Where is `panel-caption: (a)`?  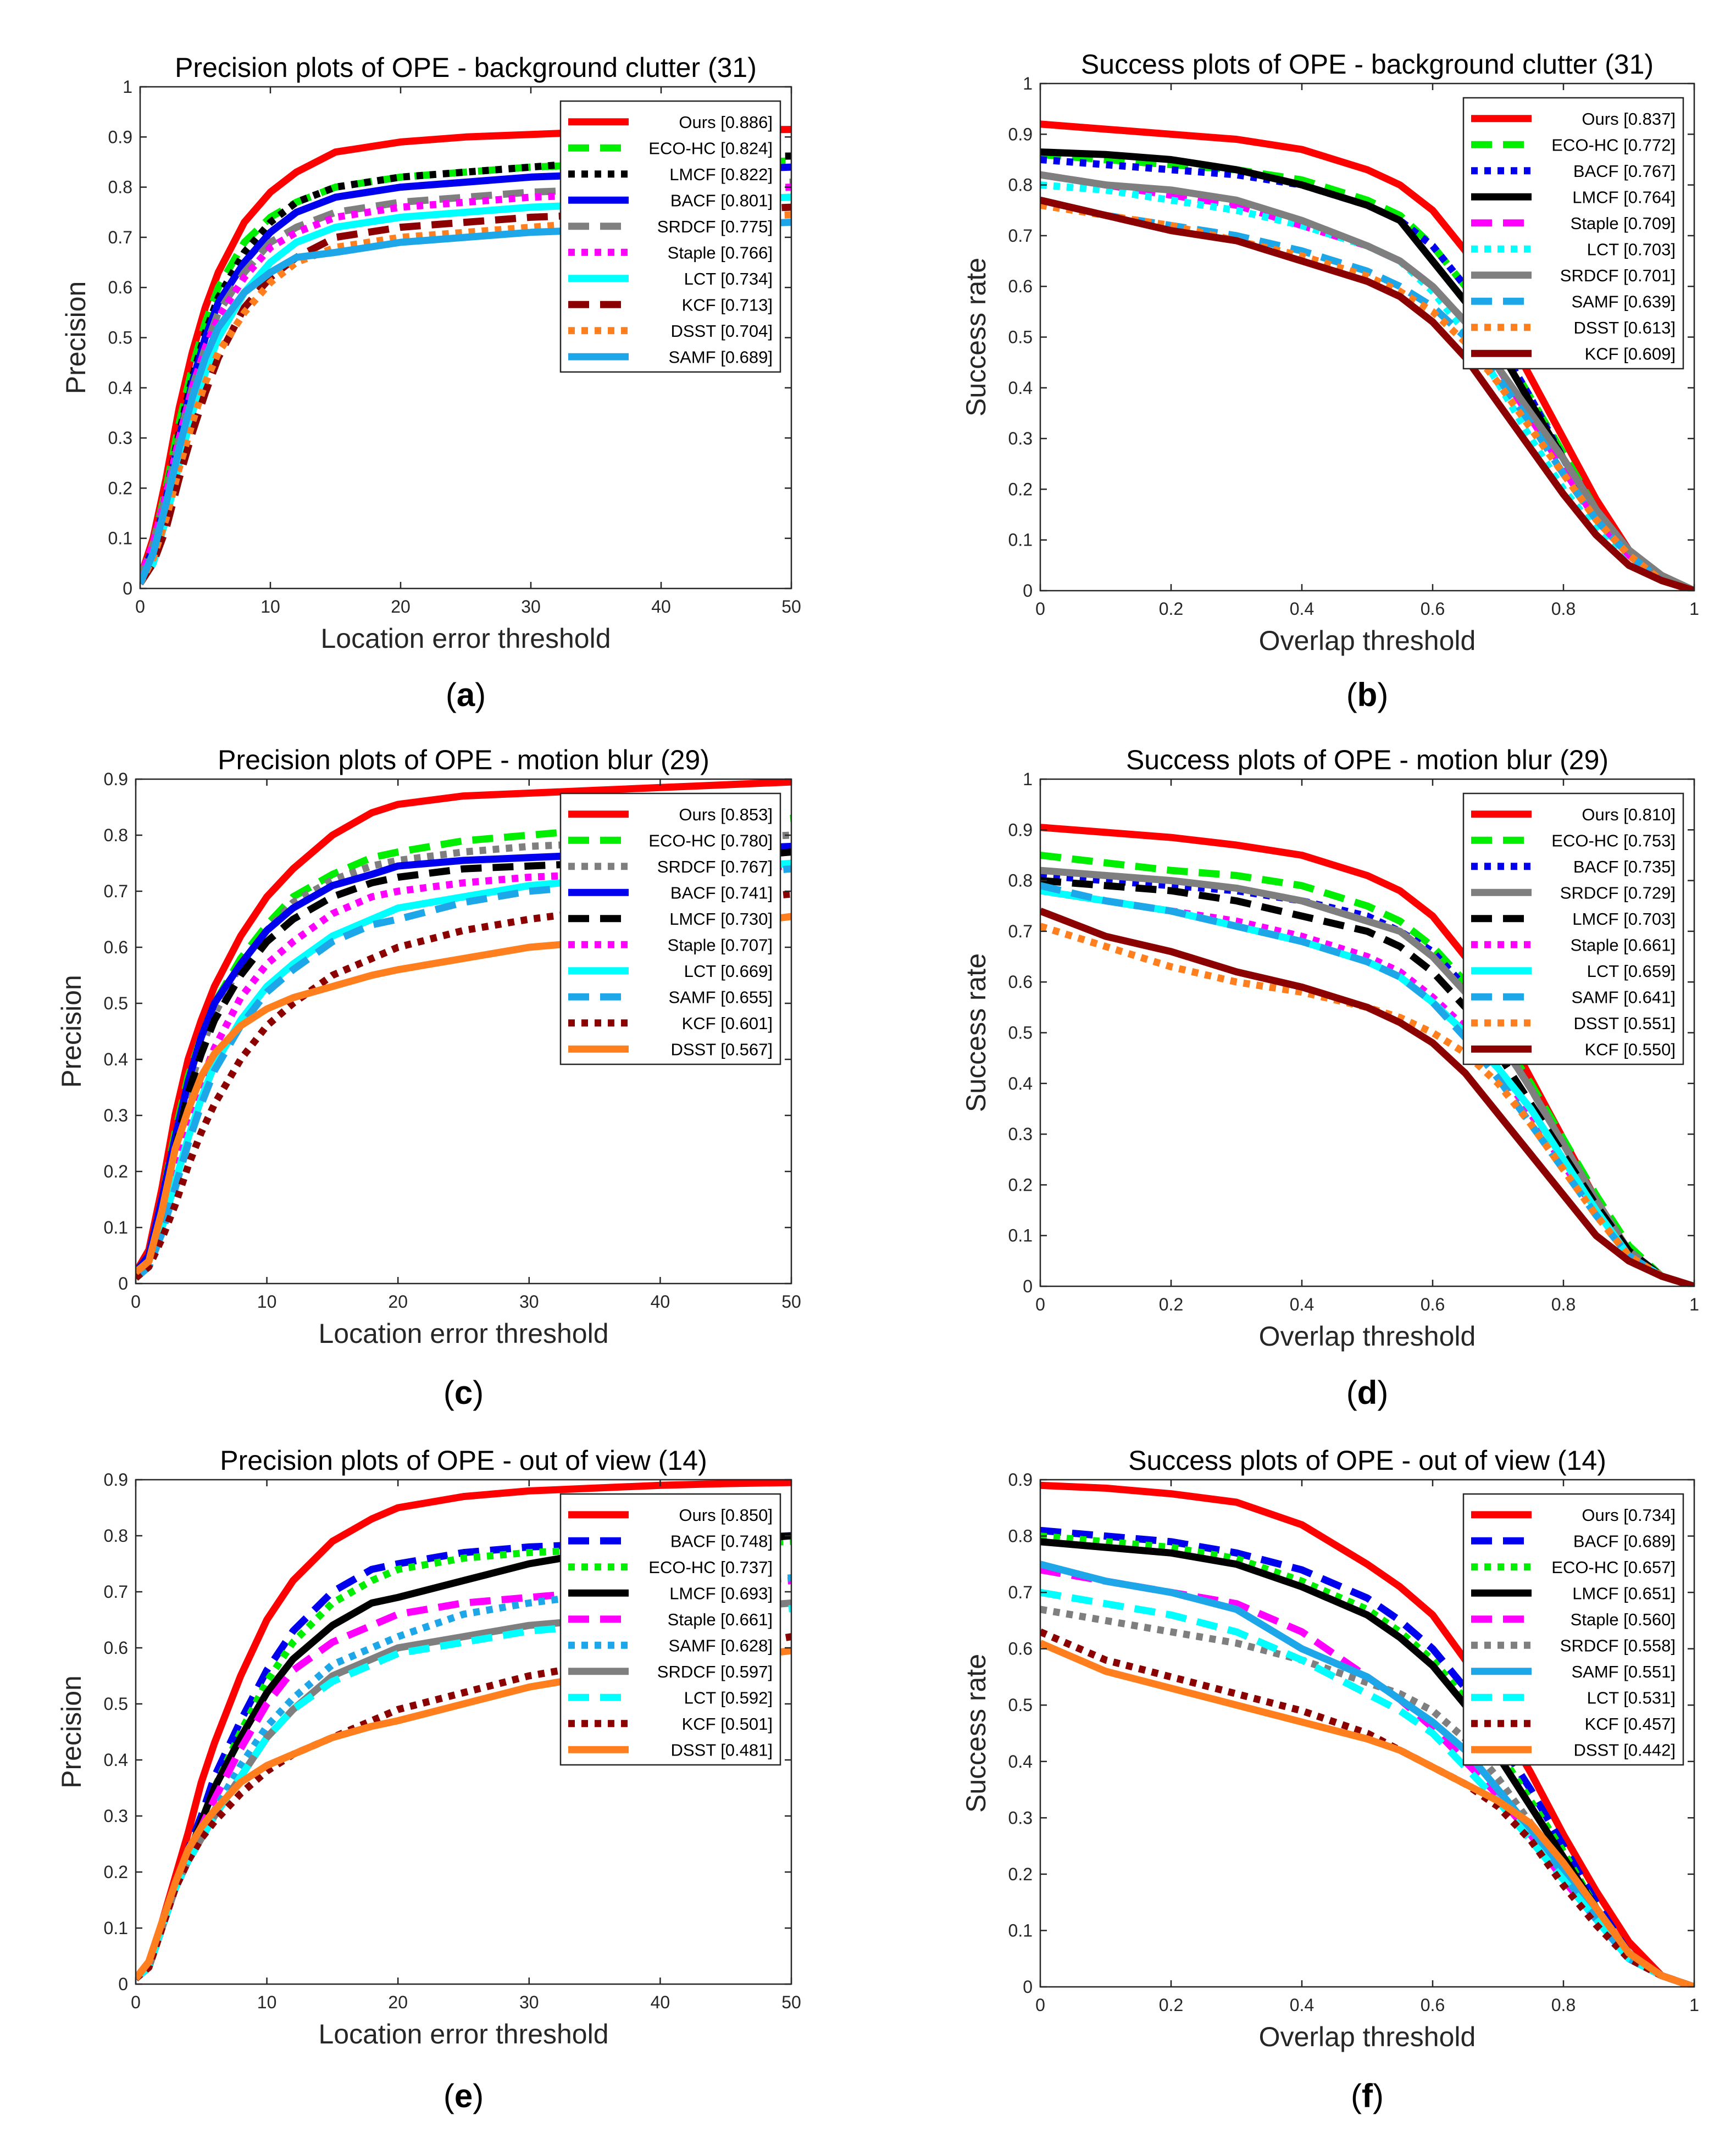 panel-caption: (a) is located at coordinates (466, 694).